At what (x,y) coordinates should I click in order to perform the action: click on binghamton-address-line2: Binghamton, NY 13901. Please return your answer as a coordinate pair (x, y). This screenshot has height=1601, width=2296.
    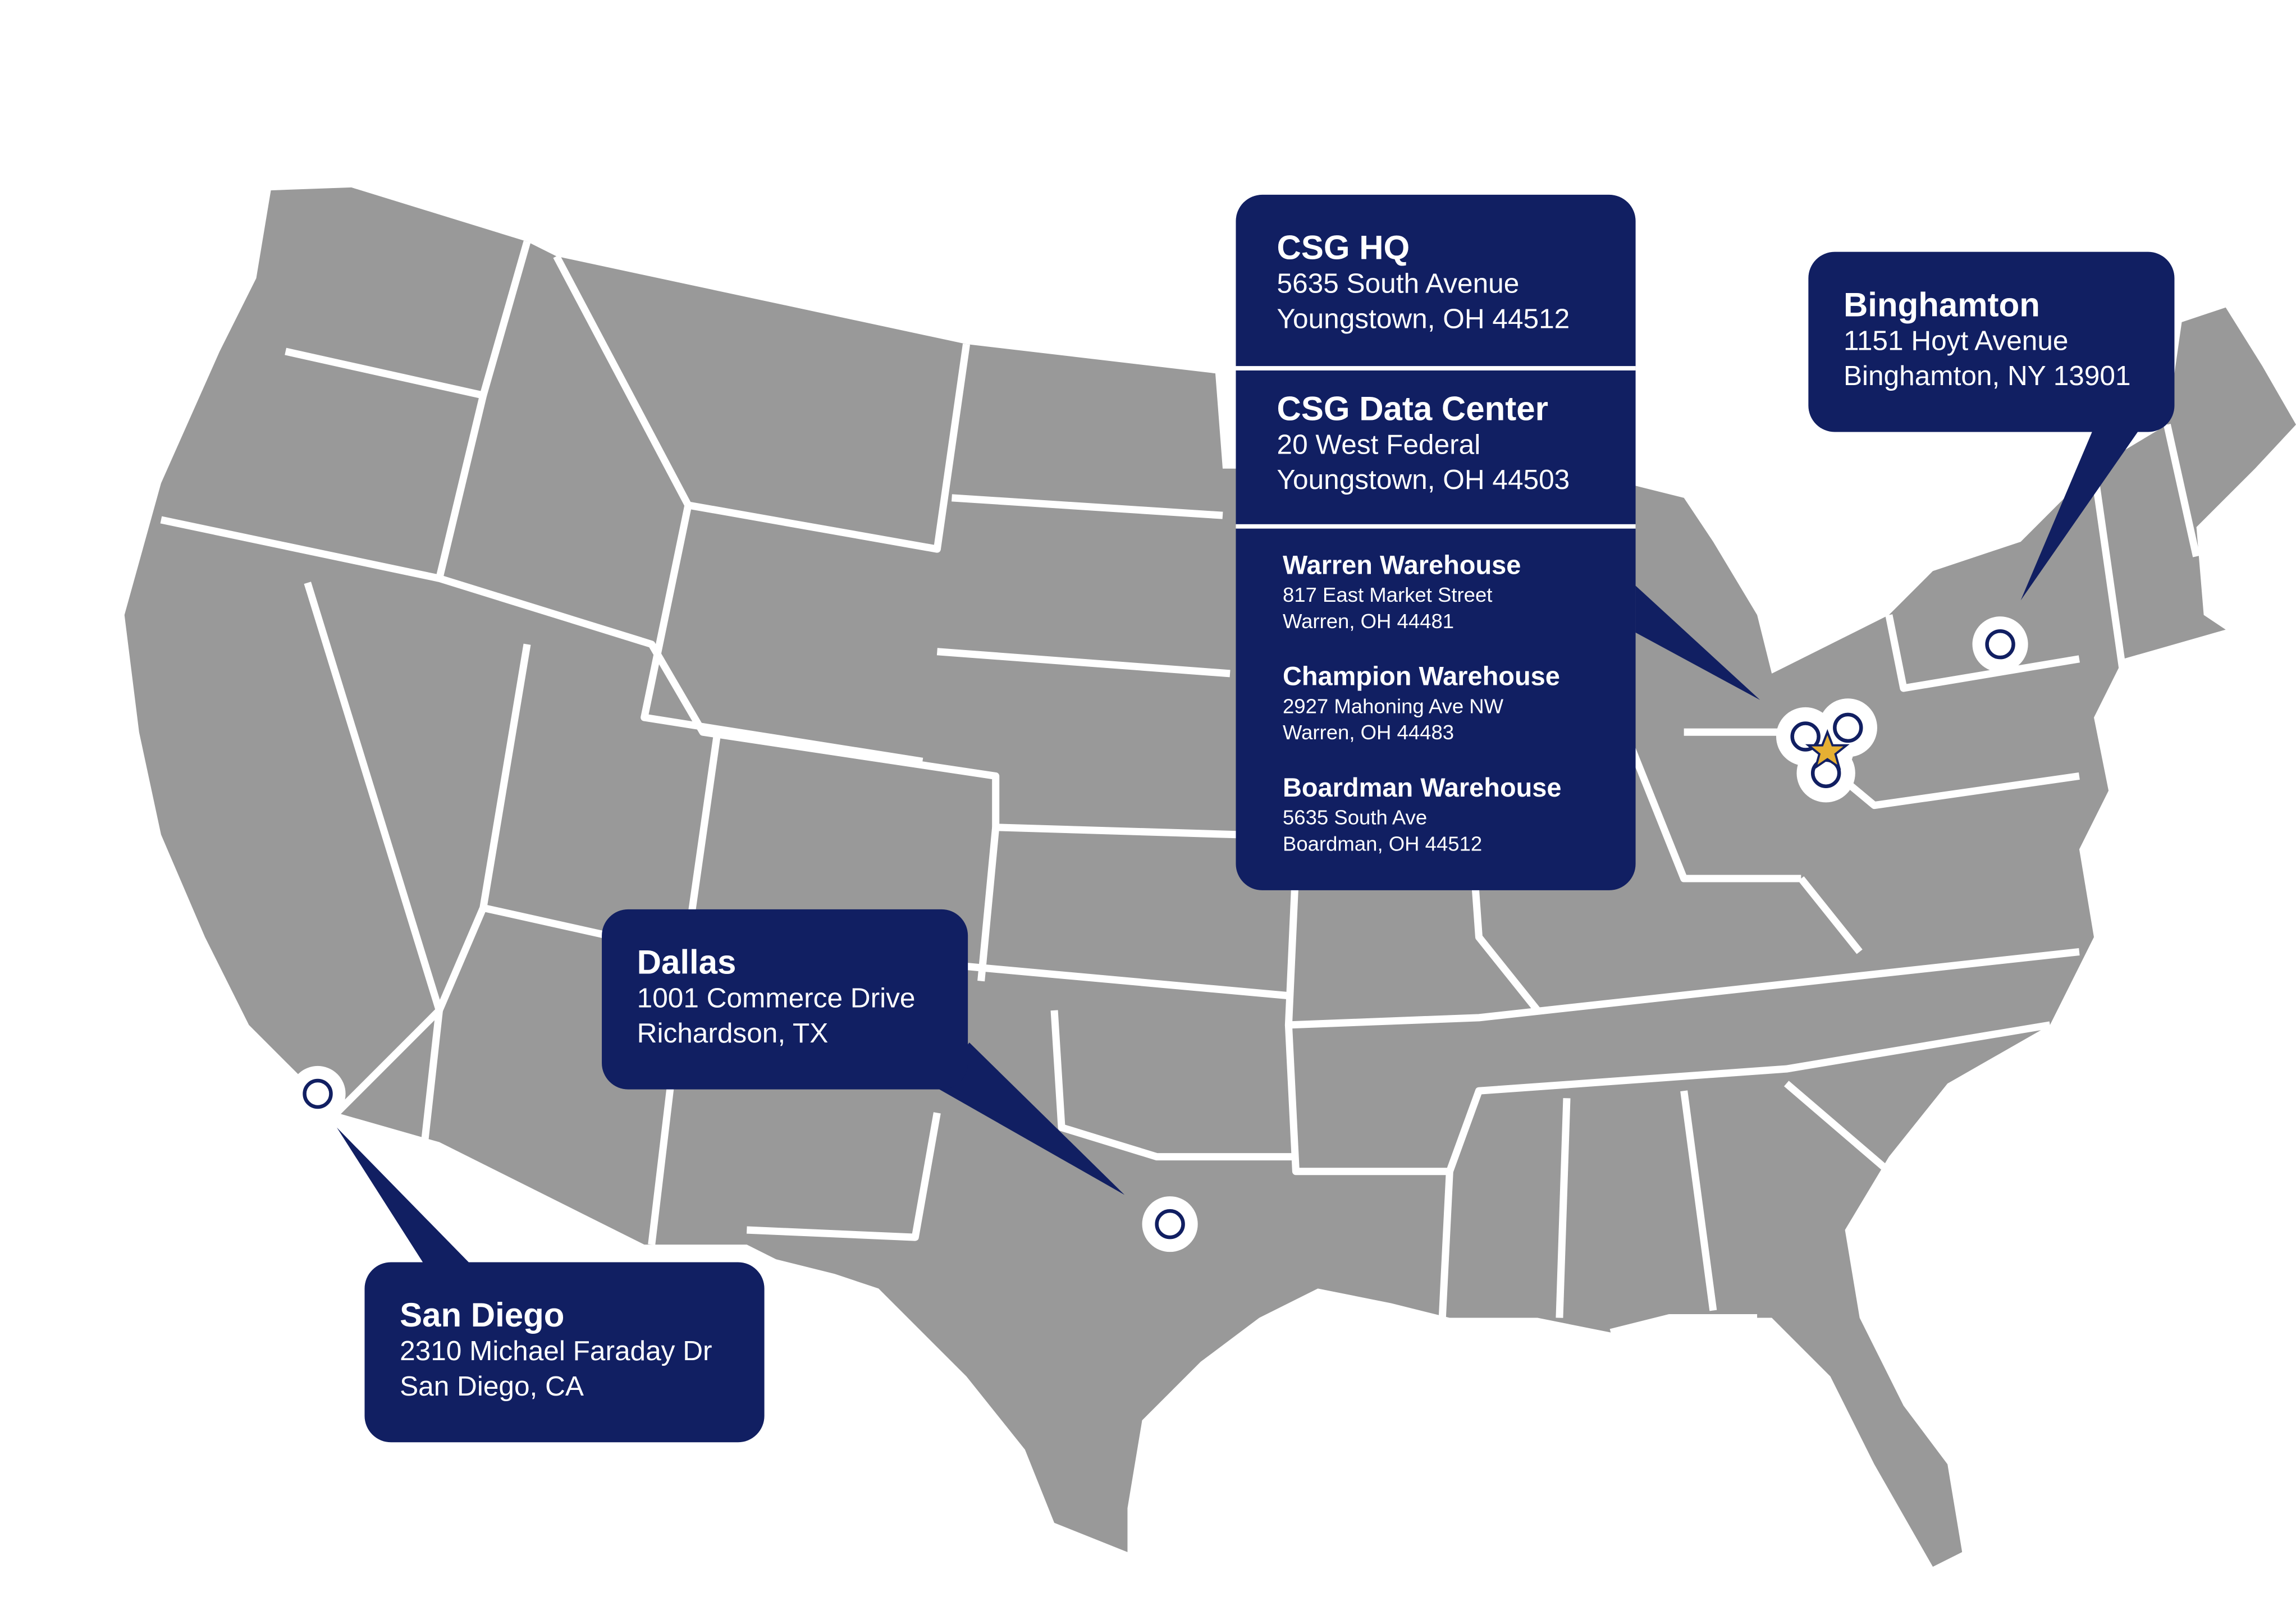
    Looking at the image, I should click on (1987, 378).